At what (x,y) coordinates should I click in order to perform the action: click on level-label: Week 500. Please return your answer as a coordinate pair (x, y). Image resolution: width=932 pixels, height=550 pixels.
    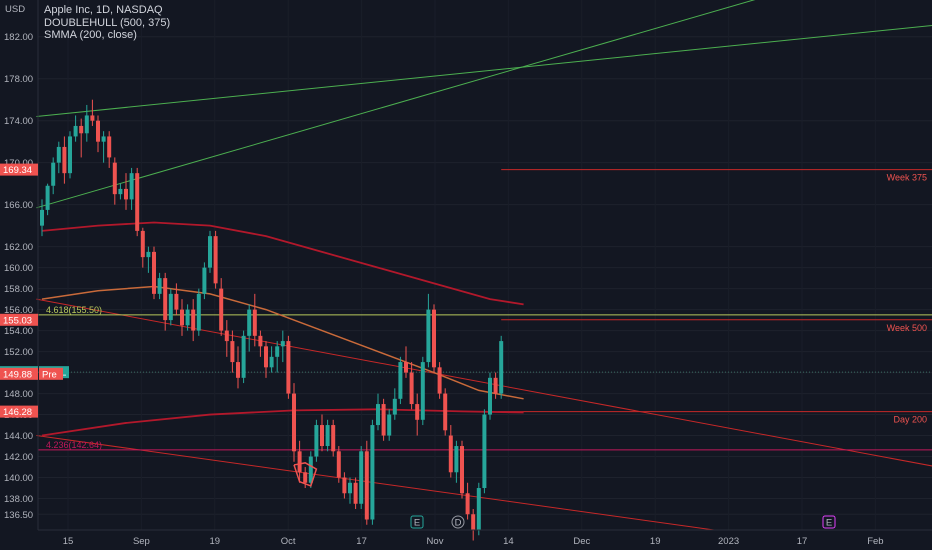
    Looking at the image, I should click on (907, 328).